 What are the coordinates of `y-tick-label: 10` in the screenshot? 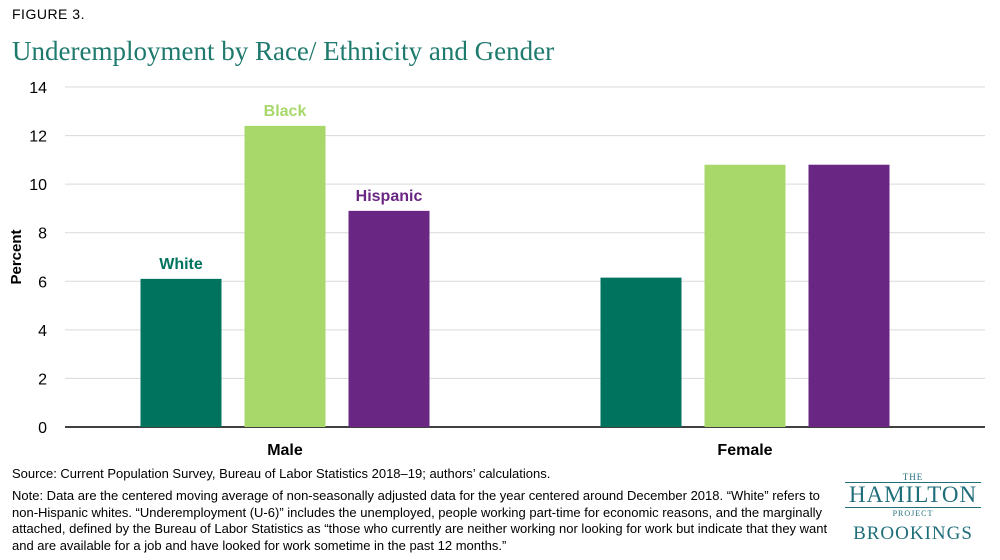 It's located at (38, 185).